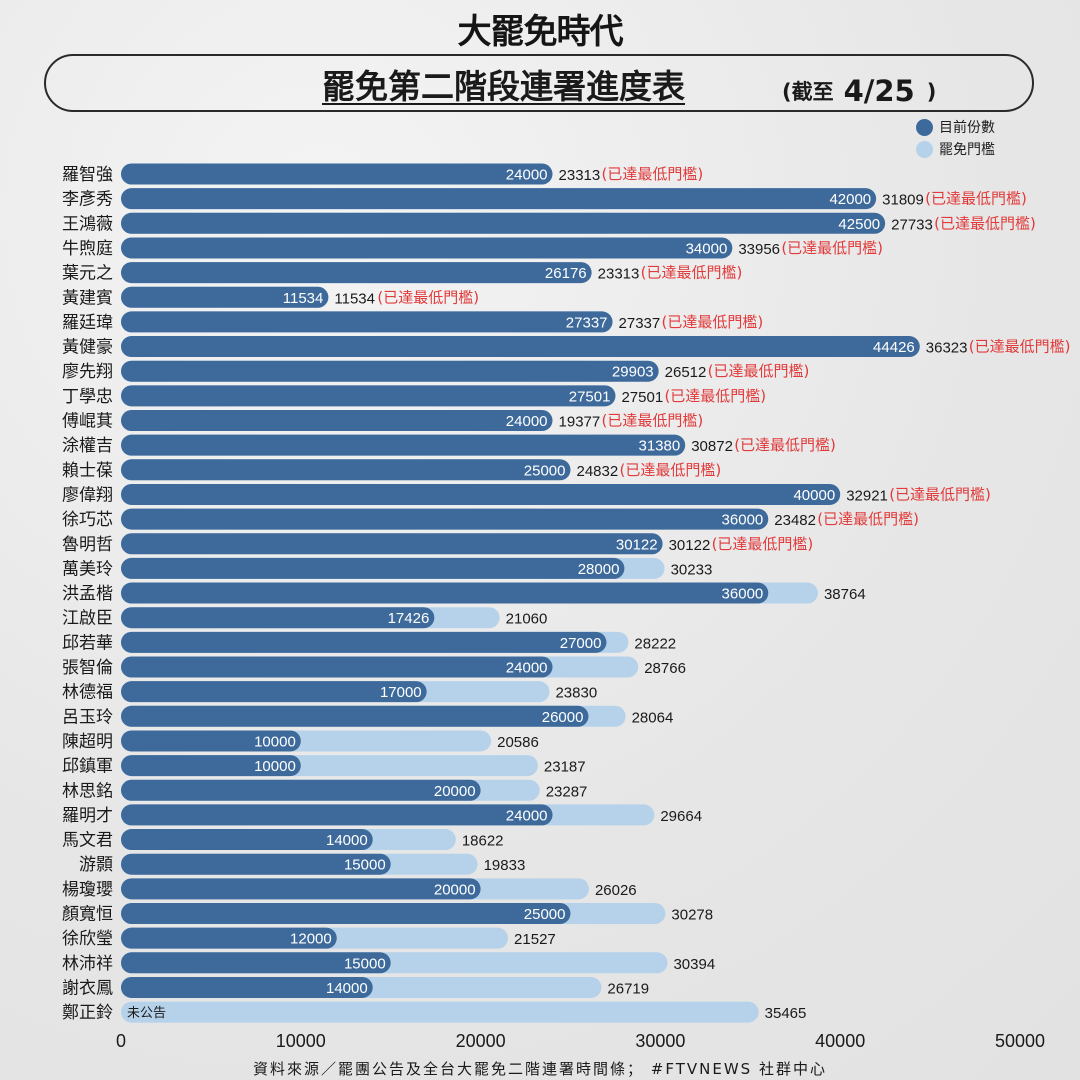 Image resolution: width=1080 pixels, height=1080 pixels. What do you see at coordinates (87, 816) in the screenshot?
I see `row-name-label: 羅明才` at bounding box center [87, 816].